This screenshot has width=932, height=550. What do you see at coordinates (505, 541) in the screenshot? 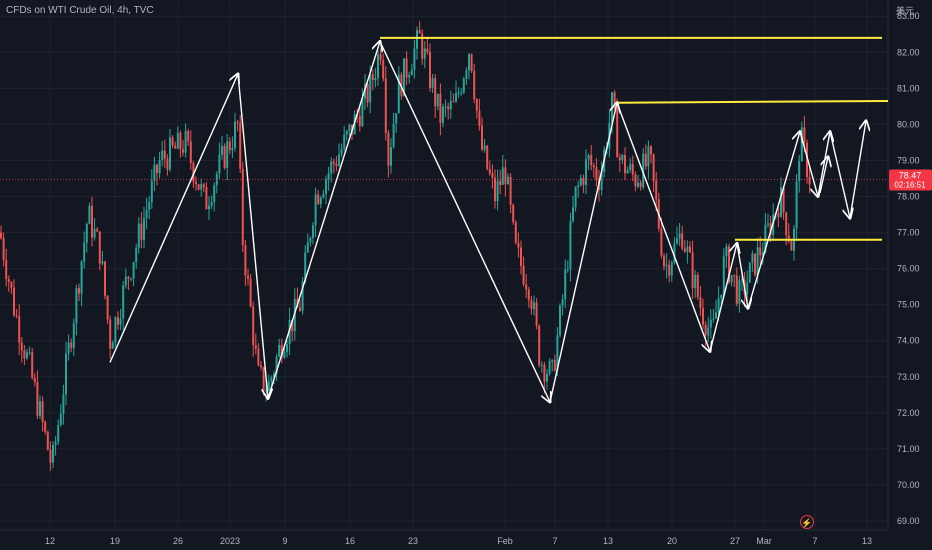
I see `x-tick-label: Feb` at bounding box center [505, 541].